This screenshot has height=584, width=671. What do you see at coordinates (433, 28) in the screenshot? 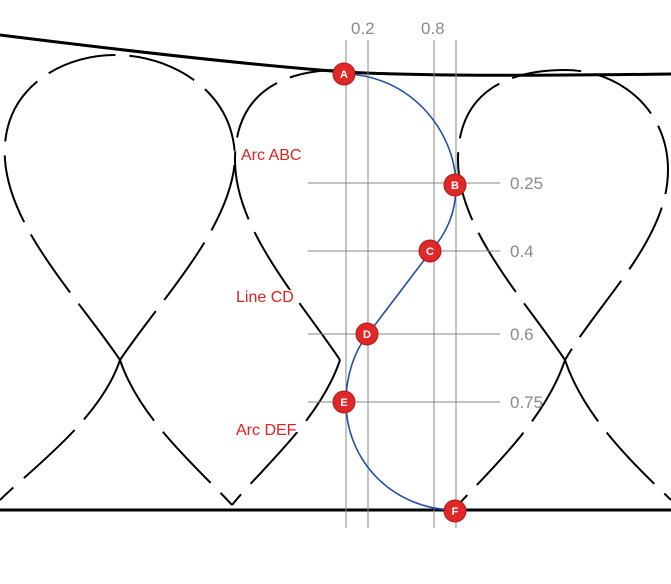
I see `vertical-guide-label-0.8: 0.8` at bounding box center [433, 28].